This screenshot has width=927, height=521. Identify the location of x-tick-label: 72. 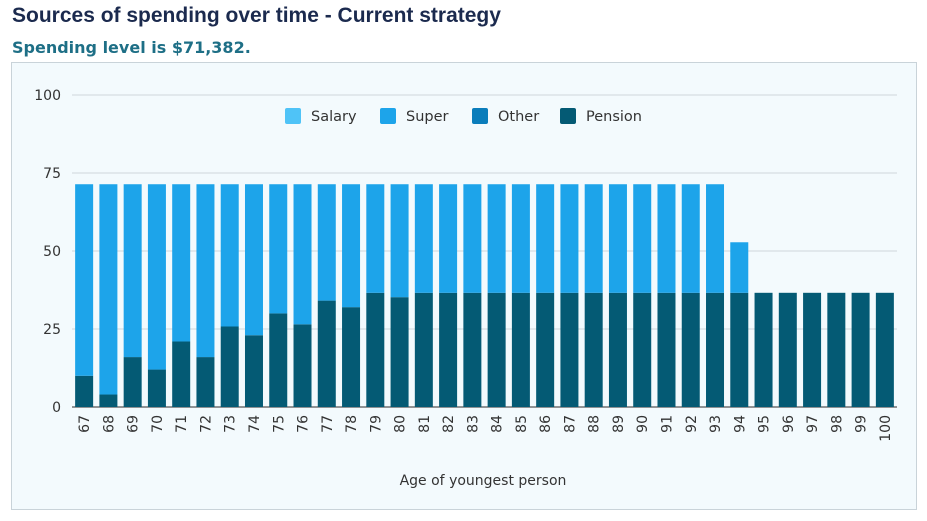
(206, 424).